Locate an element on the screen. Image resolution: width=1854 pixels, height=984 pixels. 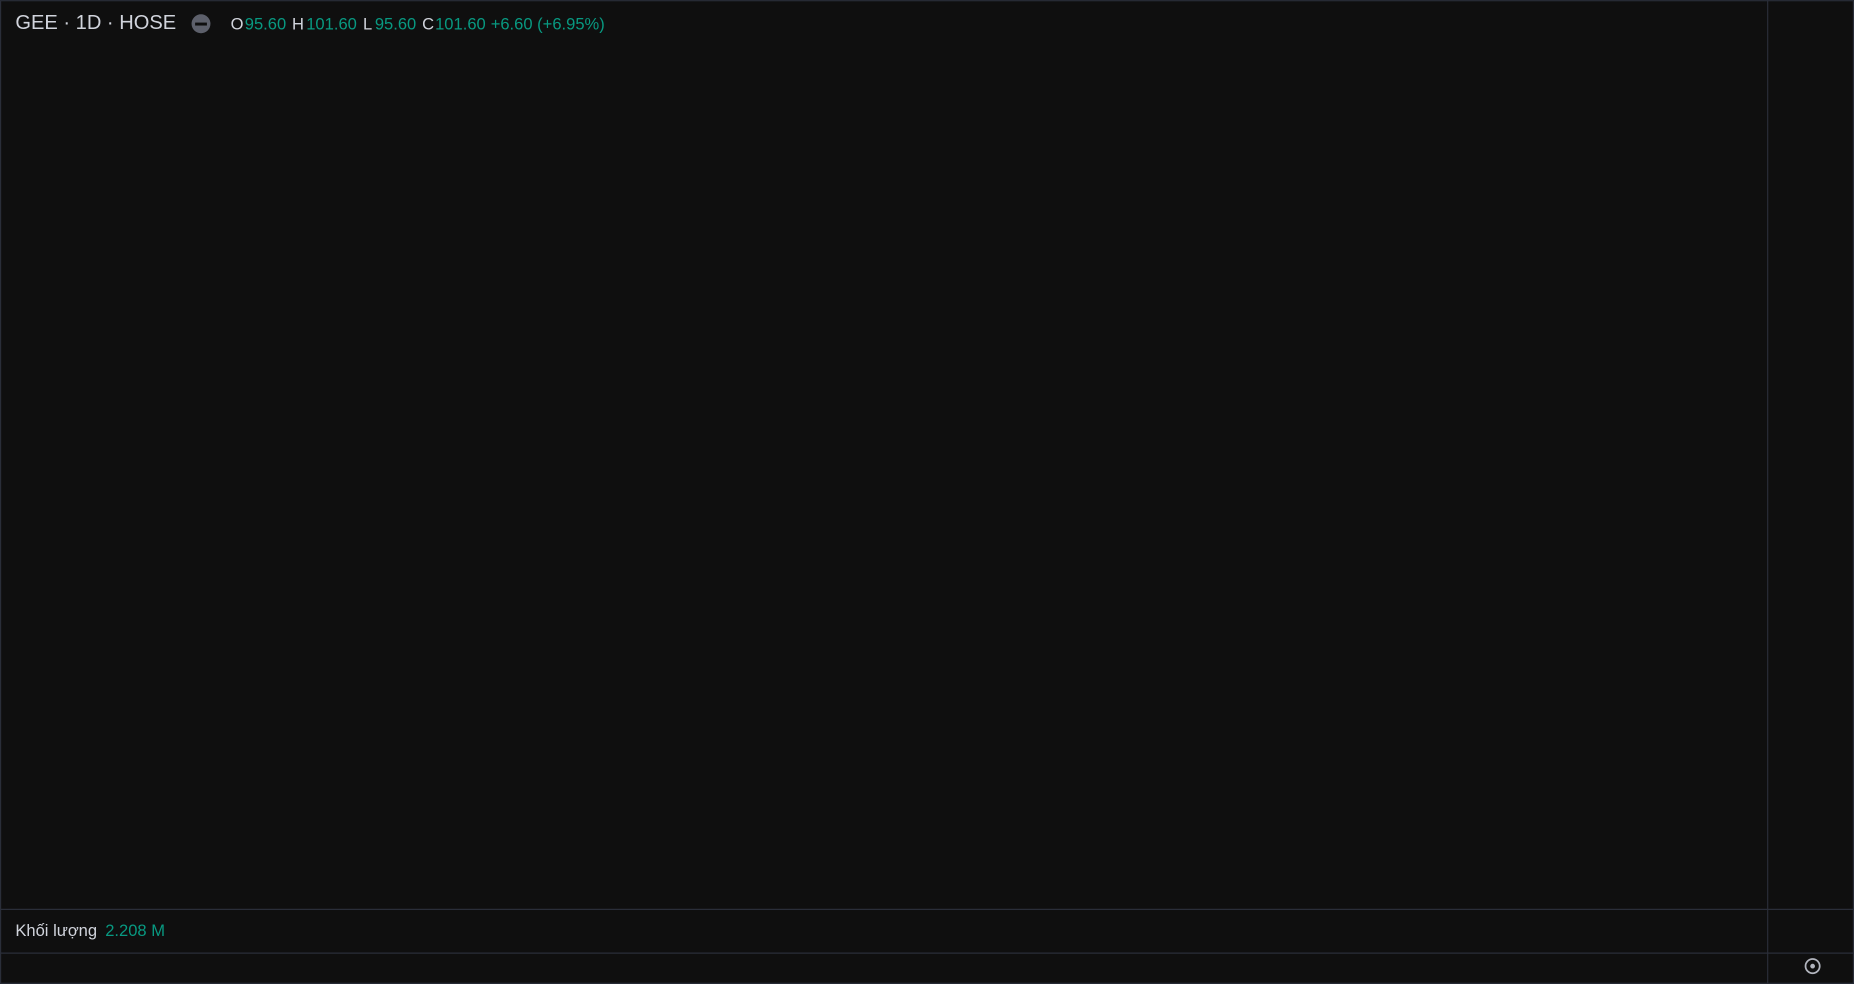
settings-icon is located at coordinates (1812, 966).